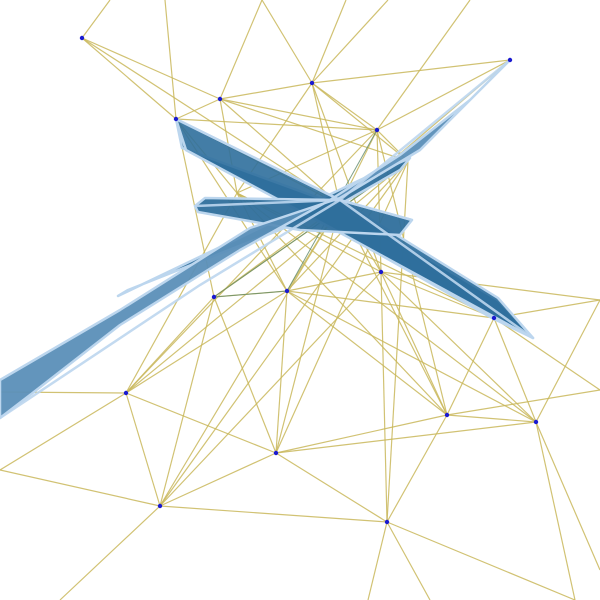 The image size is (600, 600). Describe the element at coordinates (303, 210) in the screenshot. I see `blade-edge-highlight` at that location.